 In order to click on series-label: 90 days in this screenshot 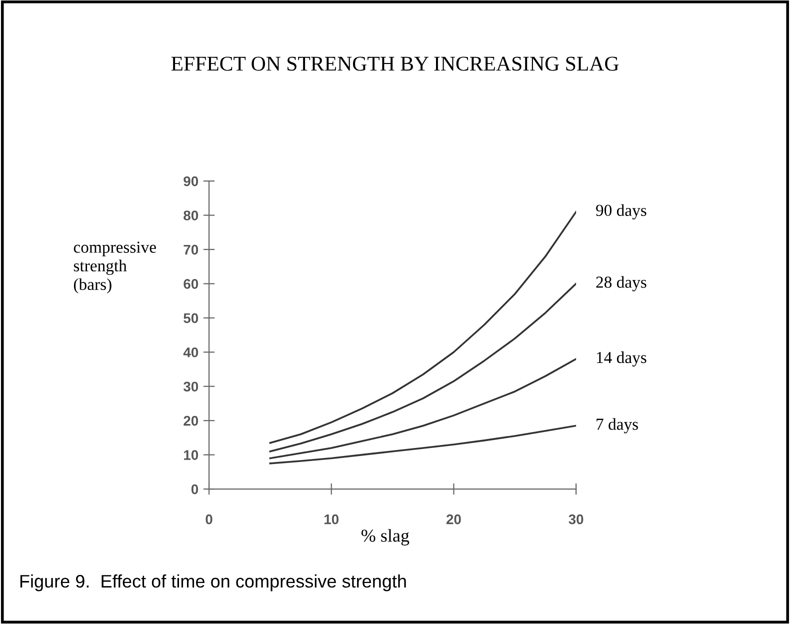, I will do `click(621, 212)`.